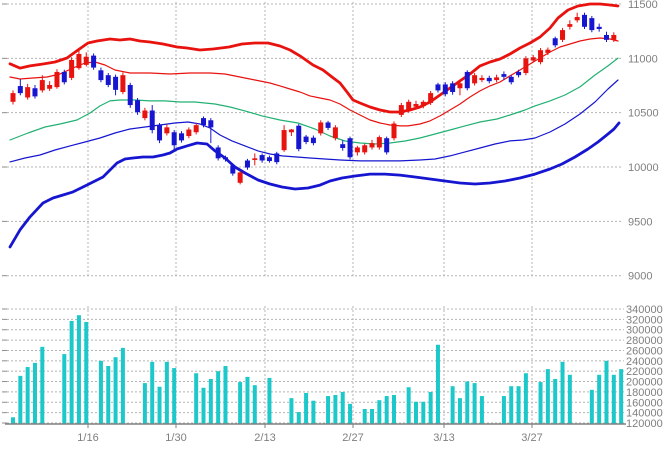  Describe the element at coordinates (643, 114) in the screenshot. I see `price-tick-label: 10500` at that location.